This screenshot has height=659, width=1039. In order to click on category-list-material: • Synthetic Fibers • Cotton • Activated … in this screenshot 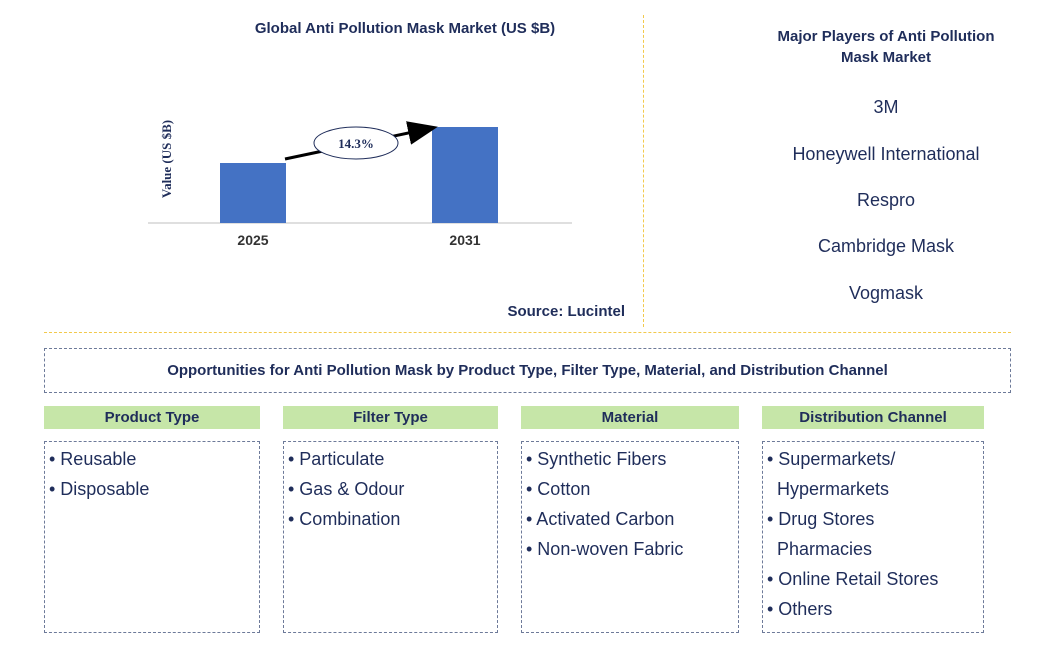, I will do `click(630, 537)`.